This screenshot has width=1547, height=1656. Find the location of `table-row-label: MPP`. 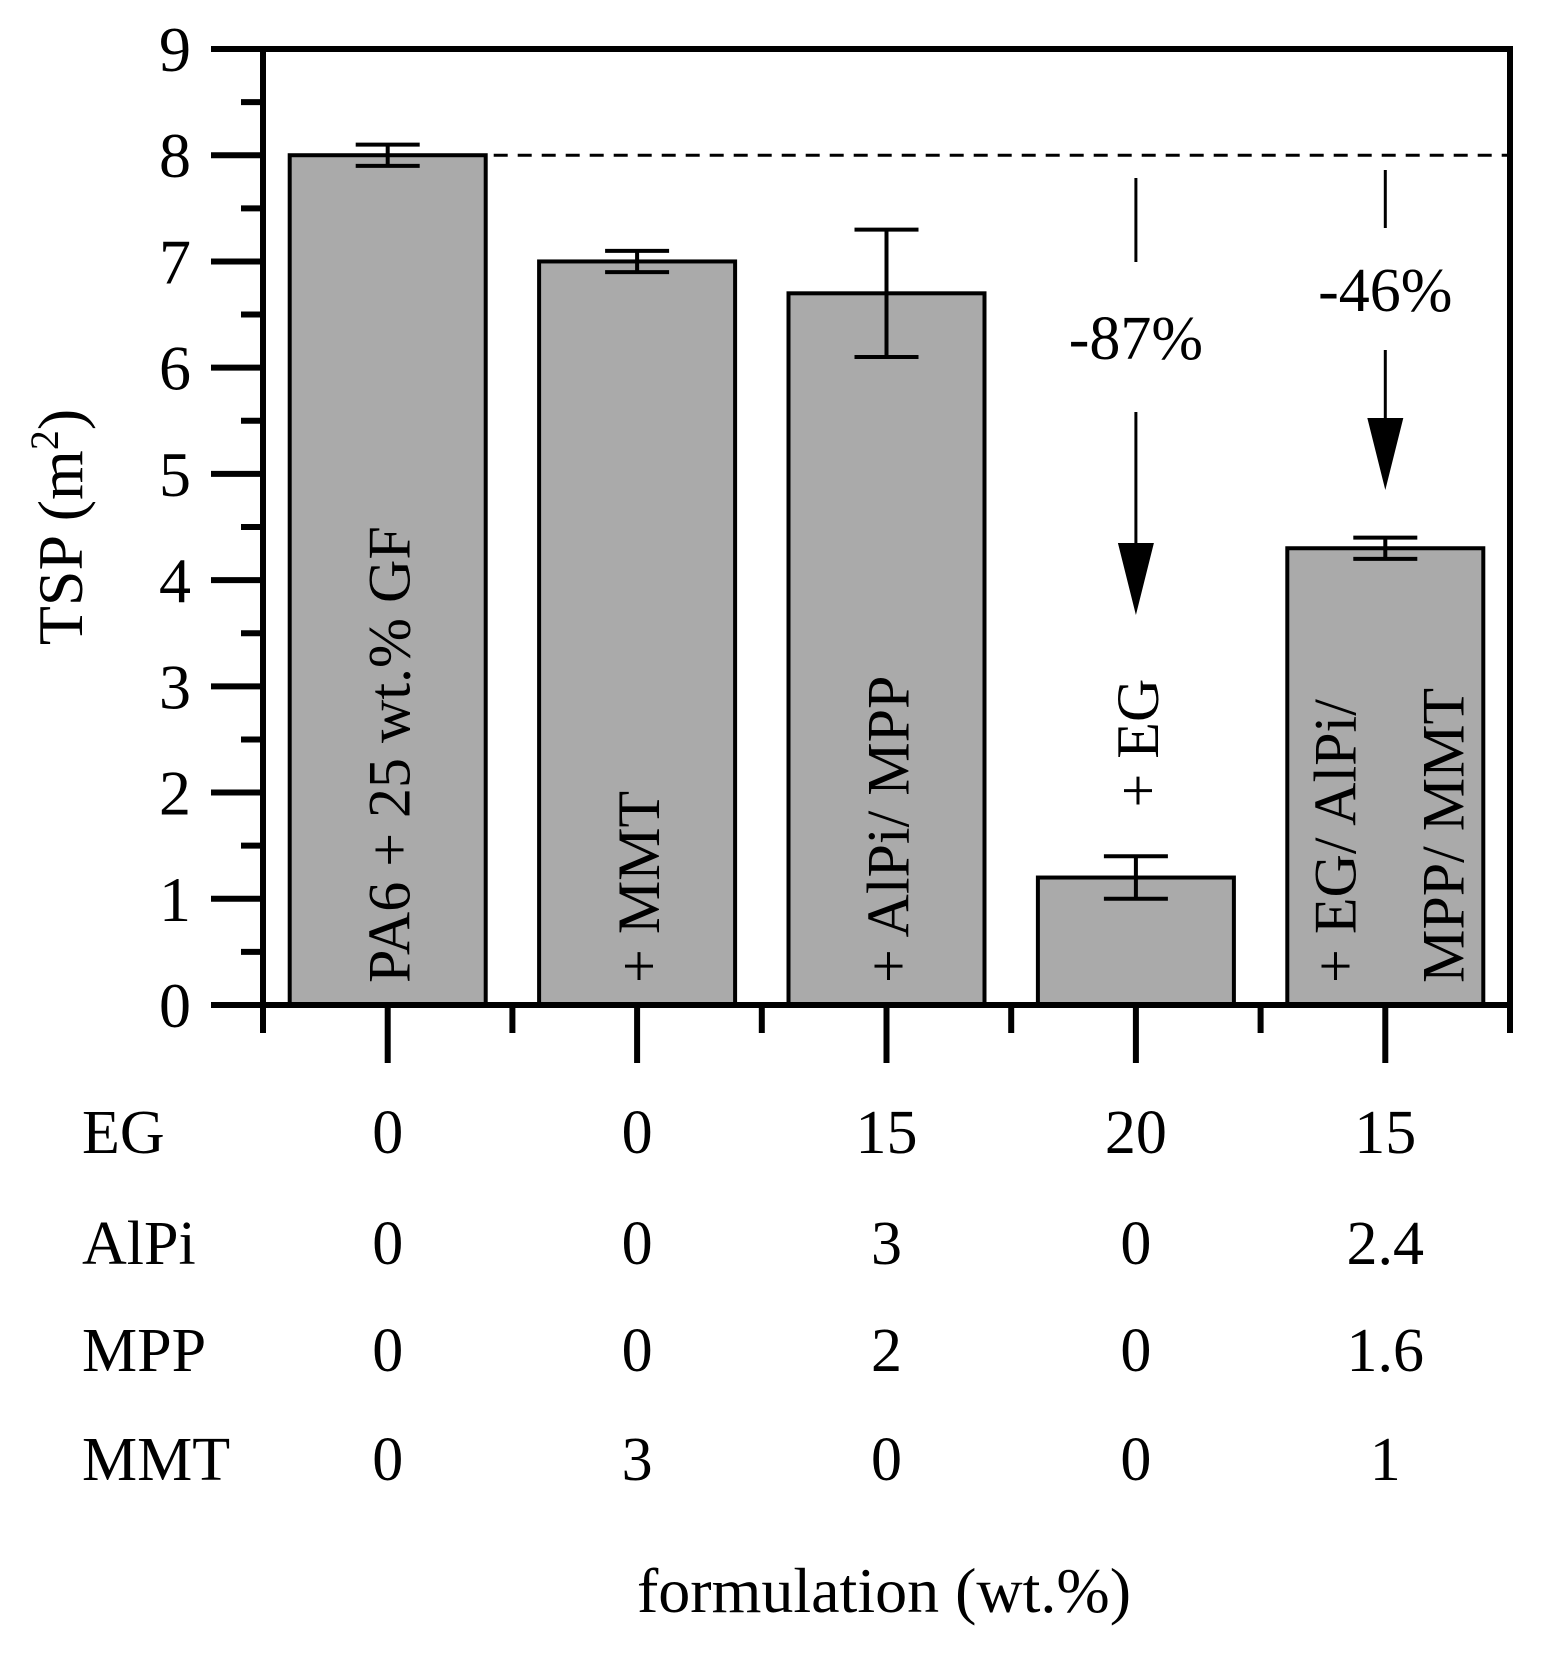

table-row-label: MPP is located at coordinates (144, 1351).